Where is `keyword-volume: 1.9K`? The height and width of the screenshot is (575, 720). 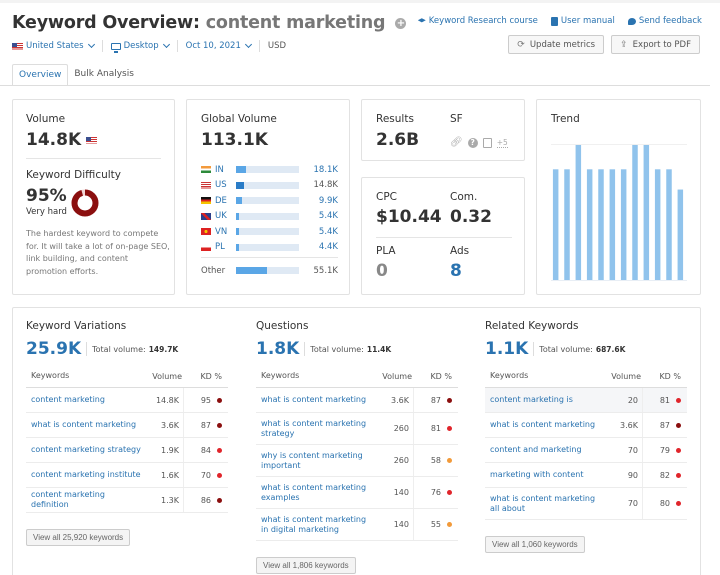
keyword-volume: 1.9K is located at coordinates (164, 450).